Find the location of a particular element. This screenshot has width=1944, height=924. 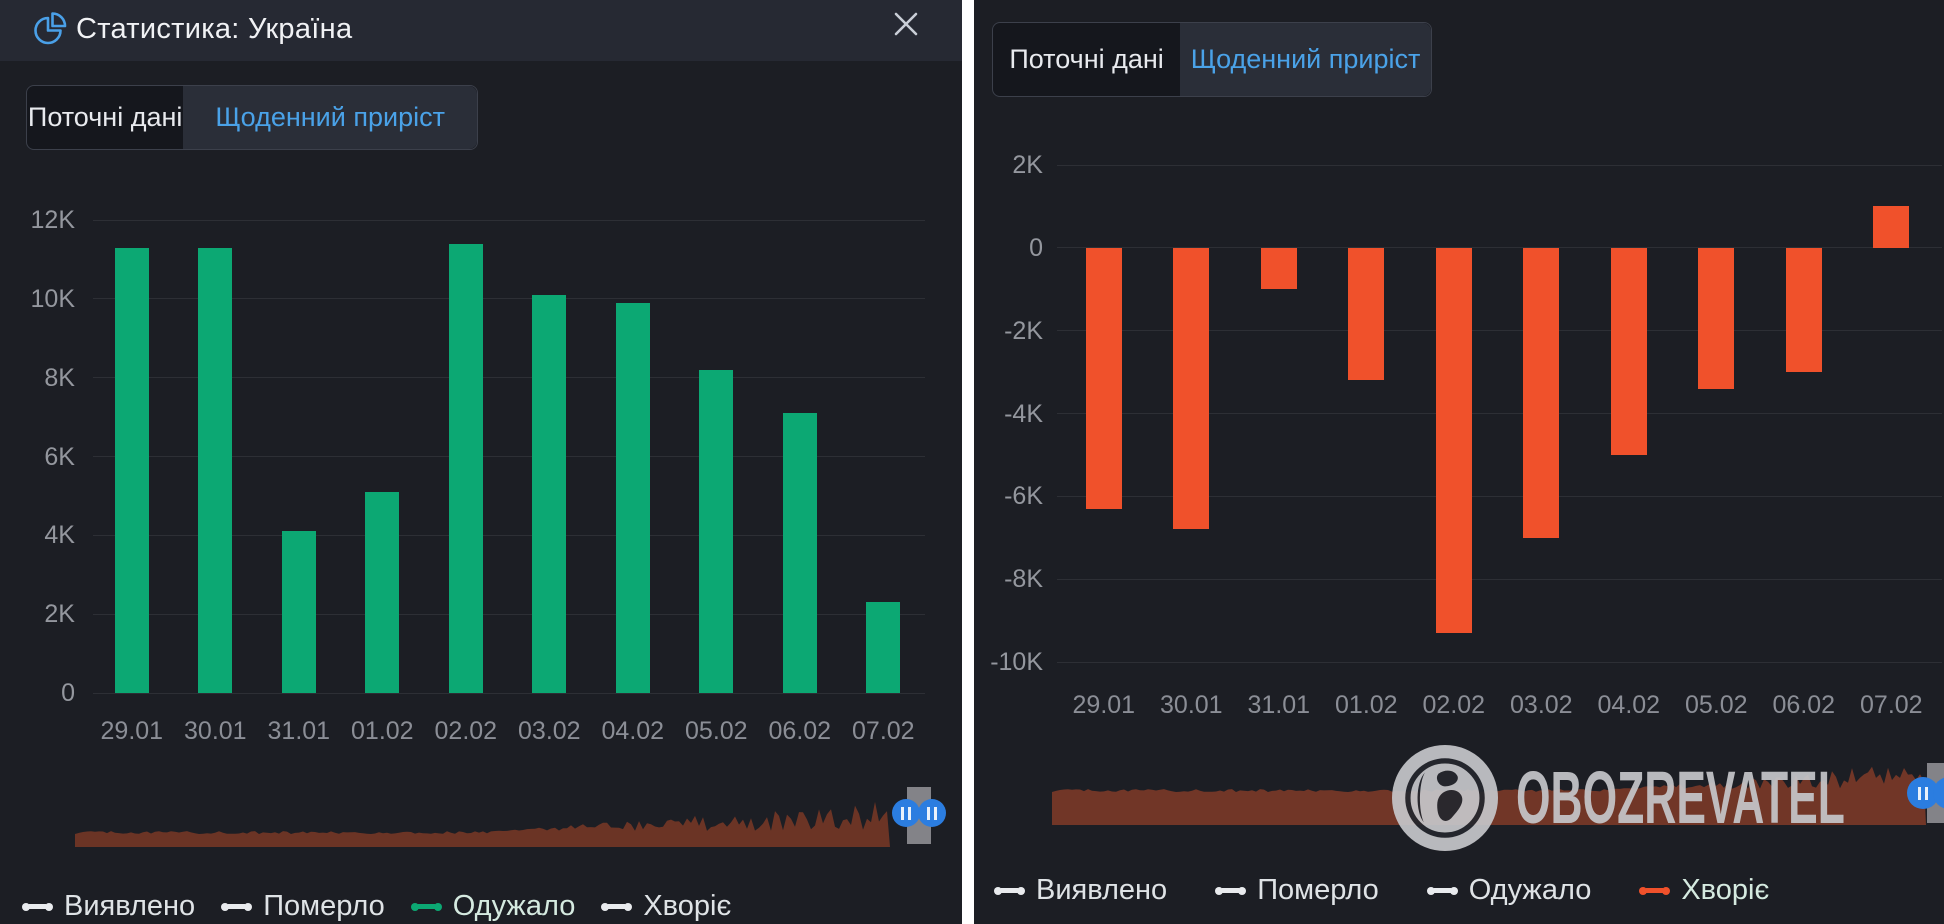

legend-label: Одужало is located at coordinates (1530, 890).